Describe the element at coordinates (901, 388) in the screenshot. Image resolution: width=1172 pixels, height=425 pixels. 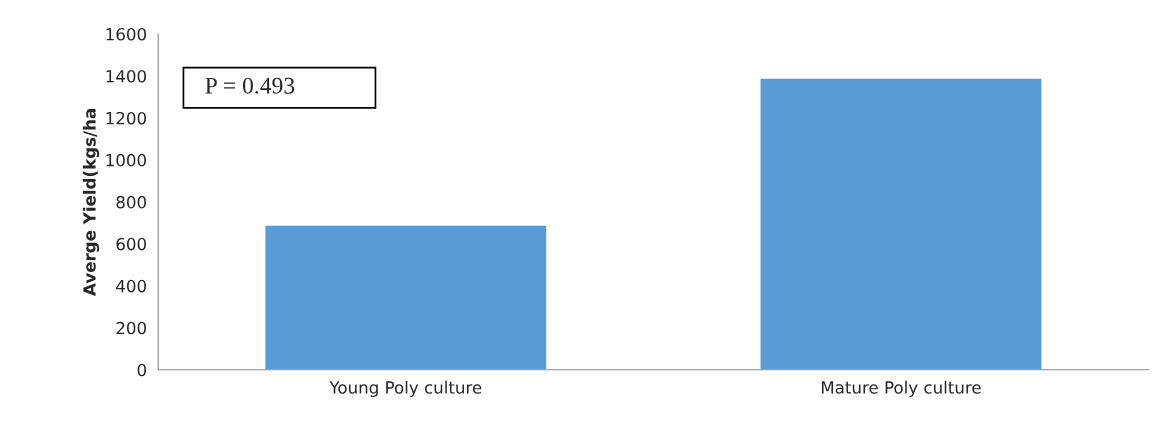
I see `x-tick-label: Mature Poly culture` at that location.